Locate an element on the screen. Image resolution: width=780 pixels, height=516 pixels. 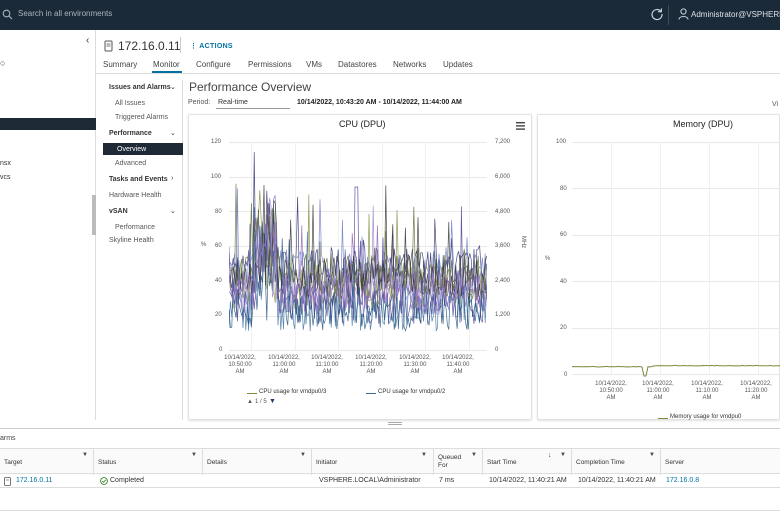
sort-desc-icon: ↓ is located at coordinates (550, 455).